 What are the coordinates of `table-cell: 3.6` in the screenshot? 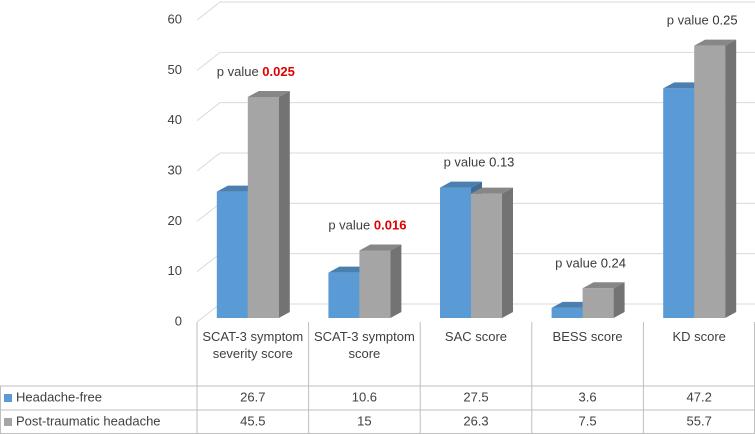 It's located at (588, 396).